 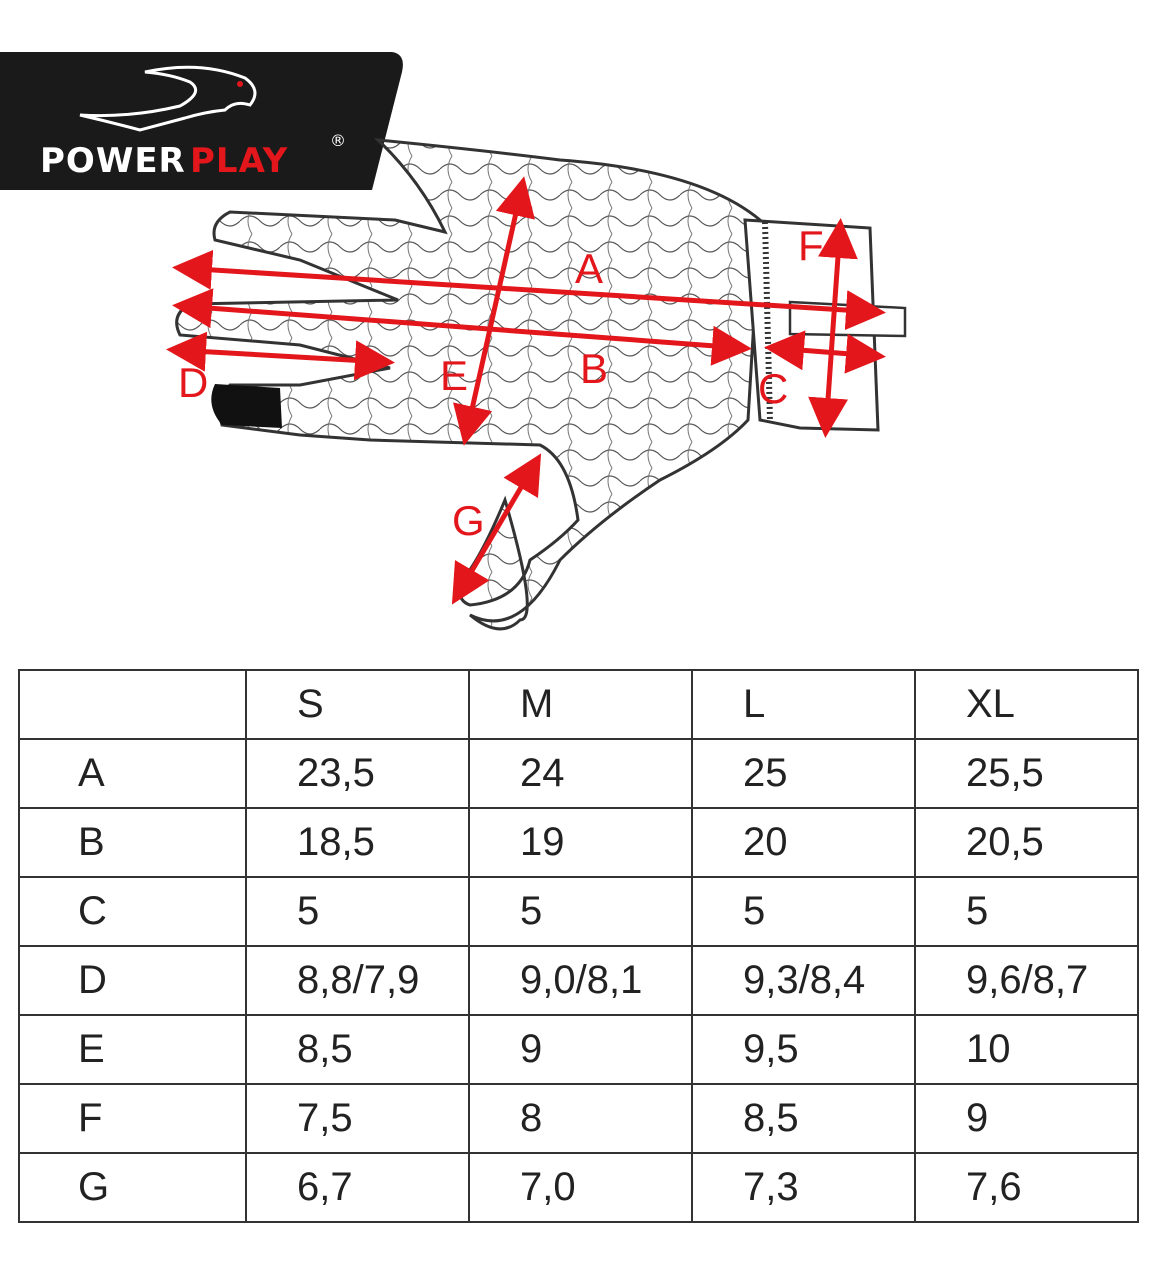 I want to click on measurement-value-cell: 25, so click(x=803, y=773).